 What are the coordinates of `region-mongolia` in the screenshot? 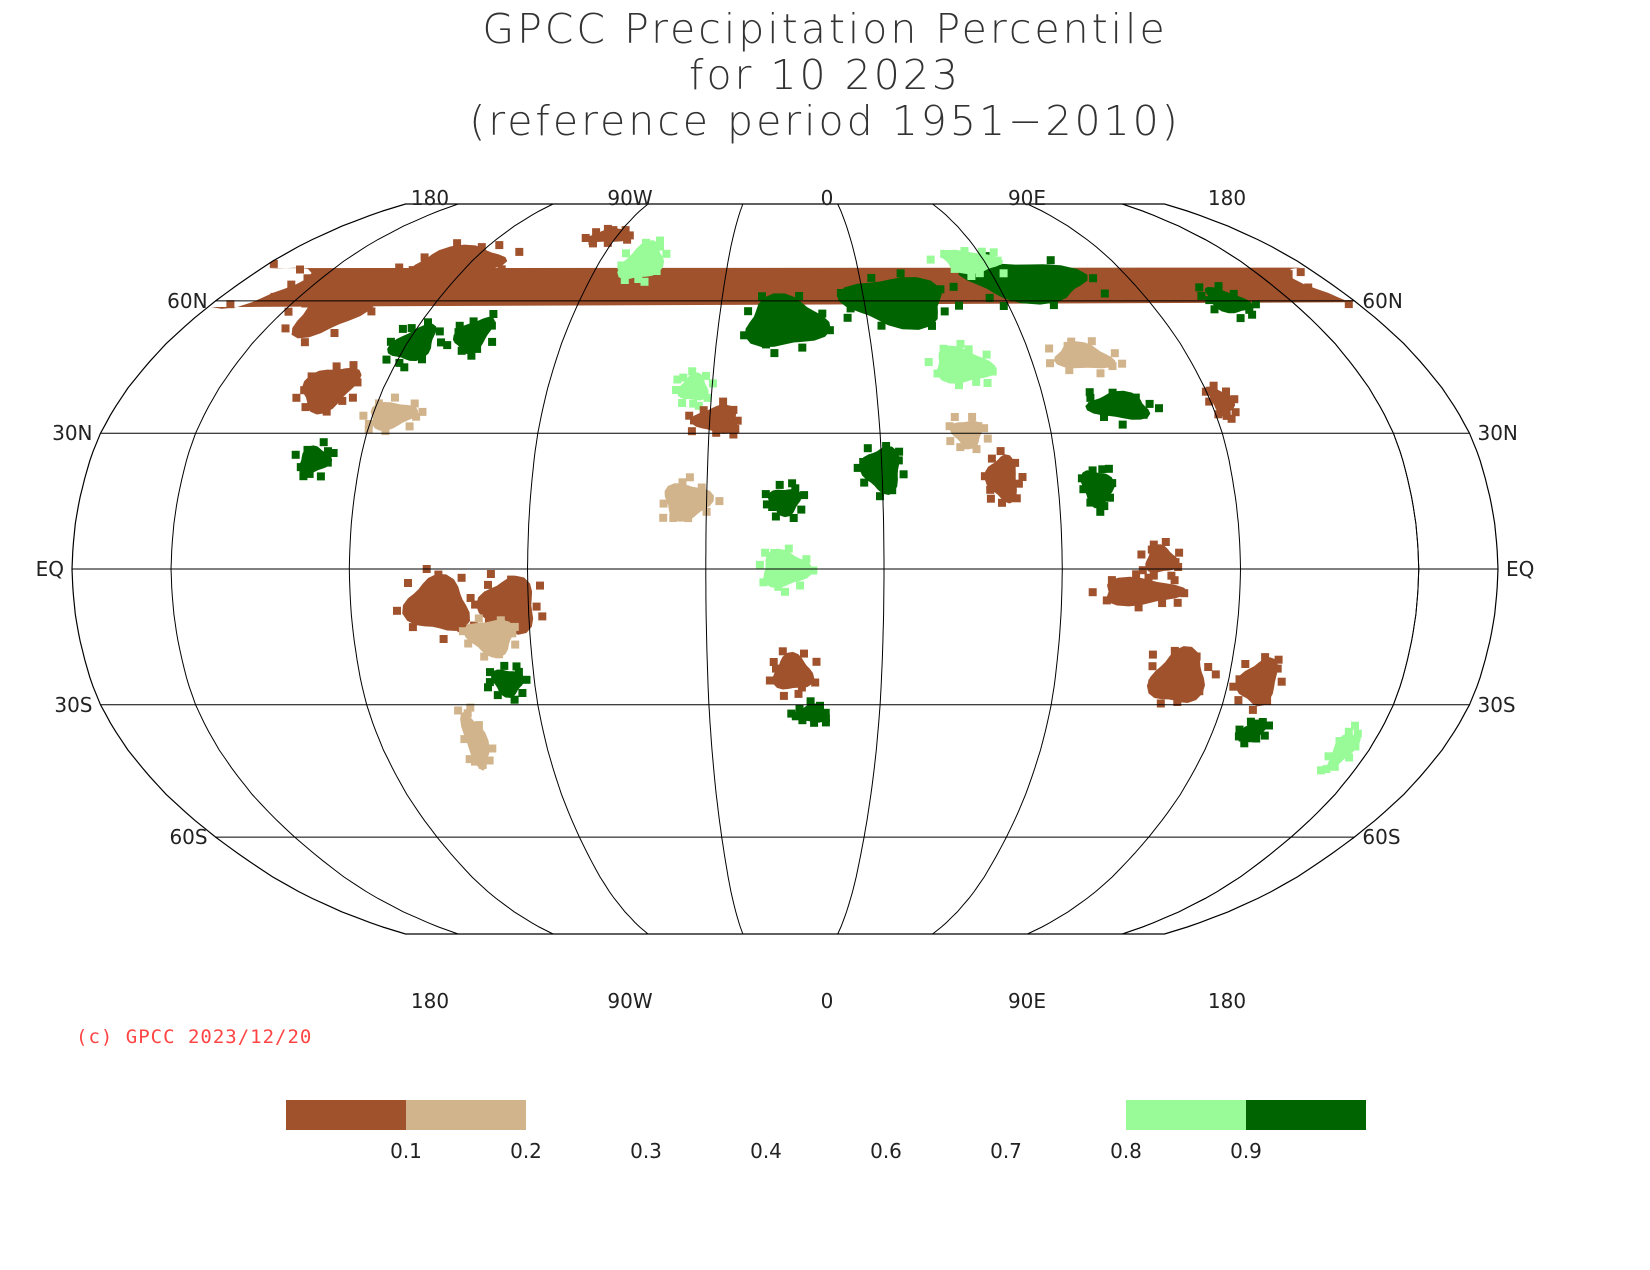 It's located at (1084, 355).